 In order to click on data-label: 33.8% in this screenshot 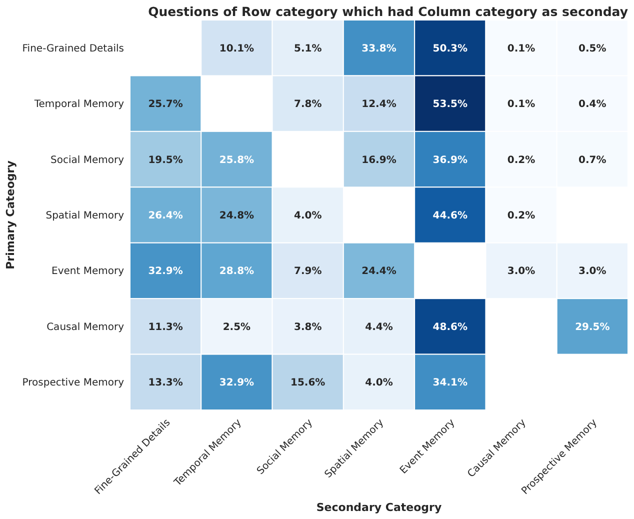, I will do `click(379, 48)`.